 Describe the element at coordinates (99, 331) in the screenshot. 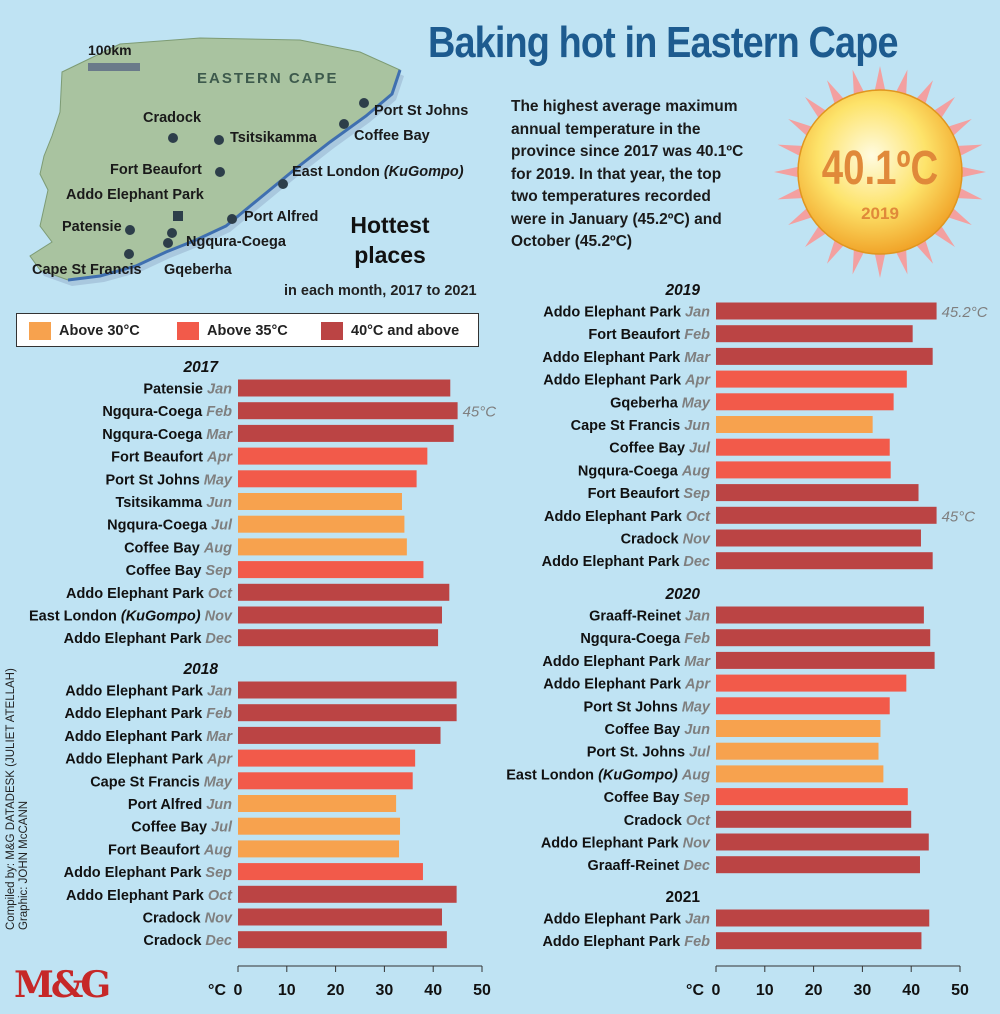

I see `legend-label: Above 30°C` at that location.